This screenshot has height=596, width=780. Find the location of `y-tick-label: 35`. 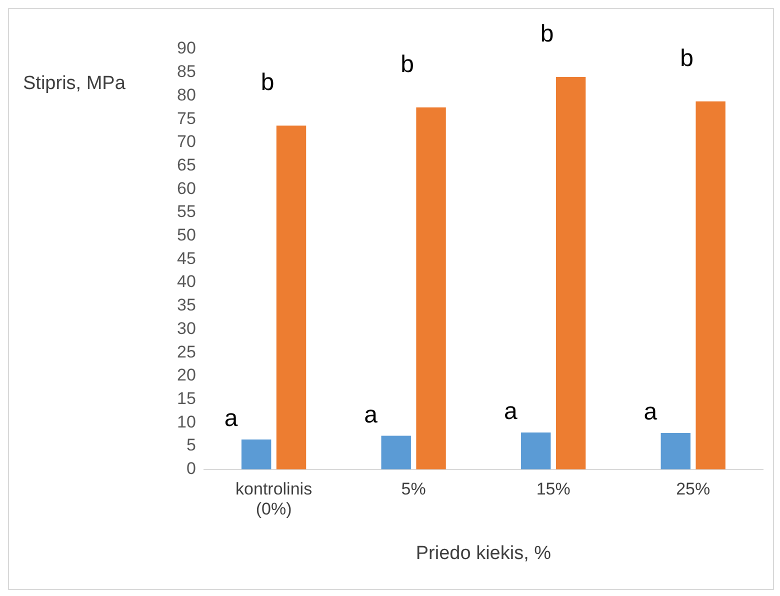

y-tick-label: 35 is located at coordinates (186, 305).